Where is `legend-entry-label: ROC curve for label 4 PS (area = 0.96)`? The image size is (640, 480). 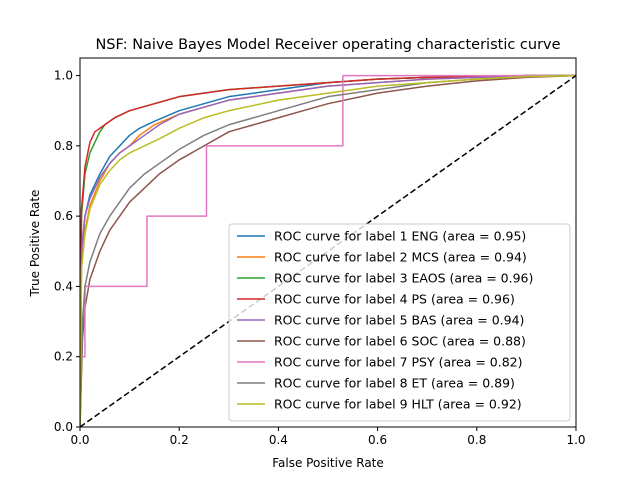 legend-entry-label: ROC curve for label 4 PS (area = 0.96) is located at coordinates (394, 299).